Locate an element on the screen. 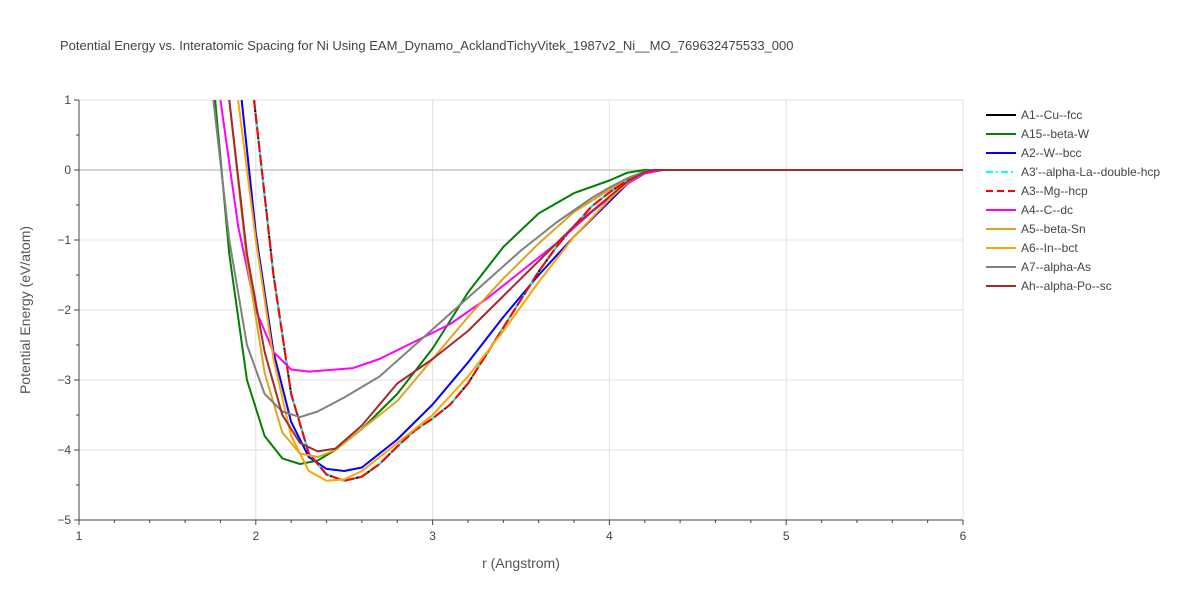  legend-item-a2-w-bcc: A2--W--bcc is located at coordinates (1033, 153).